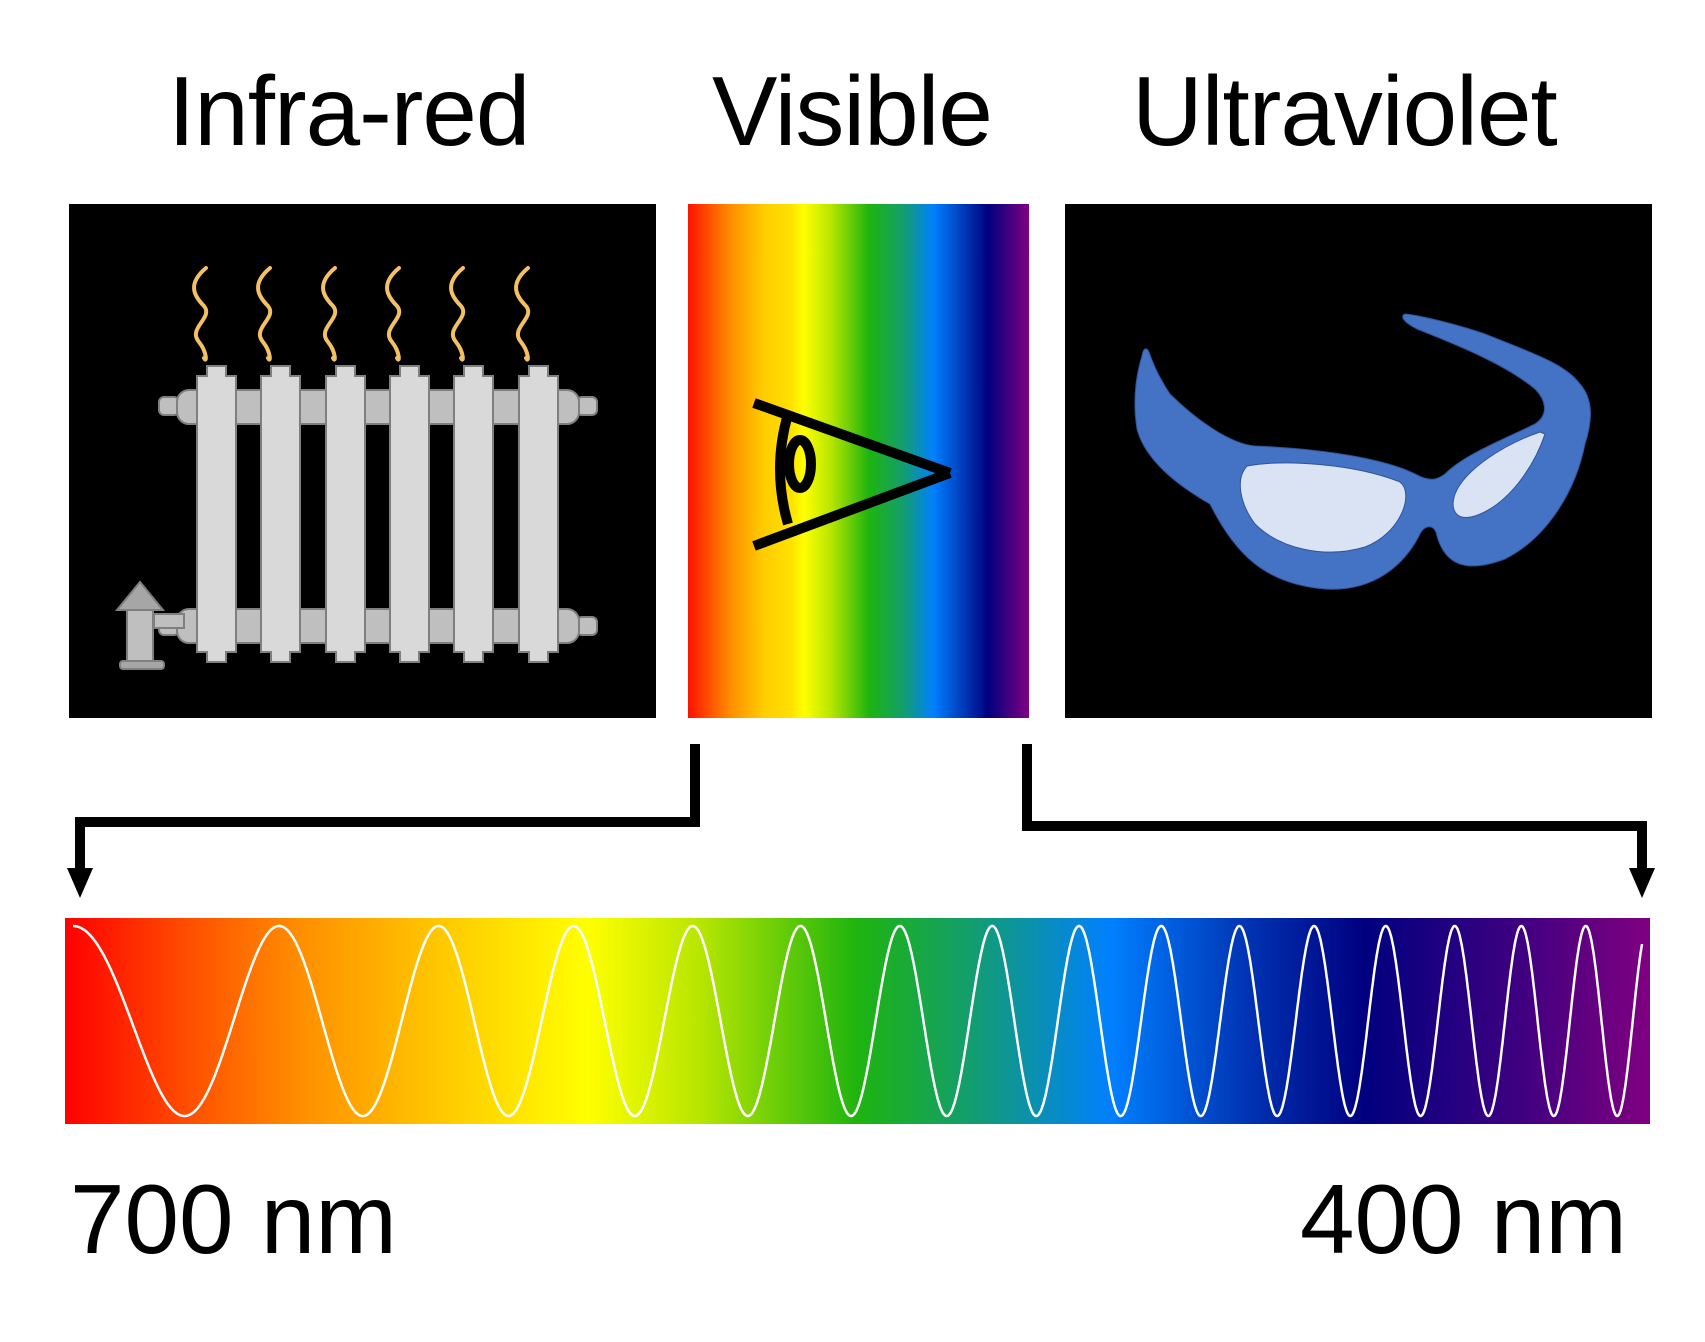 The image size is (1705, 1342). Describe the element at coordinates (1345, 111) in the screenshot. I see `title-ultraviolet: Ultraviolet` at that location.